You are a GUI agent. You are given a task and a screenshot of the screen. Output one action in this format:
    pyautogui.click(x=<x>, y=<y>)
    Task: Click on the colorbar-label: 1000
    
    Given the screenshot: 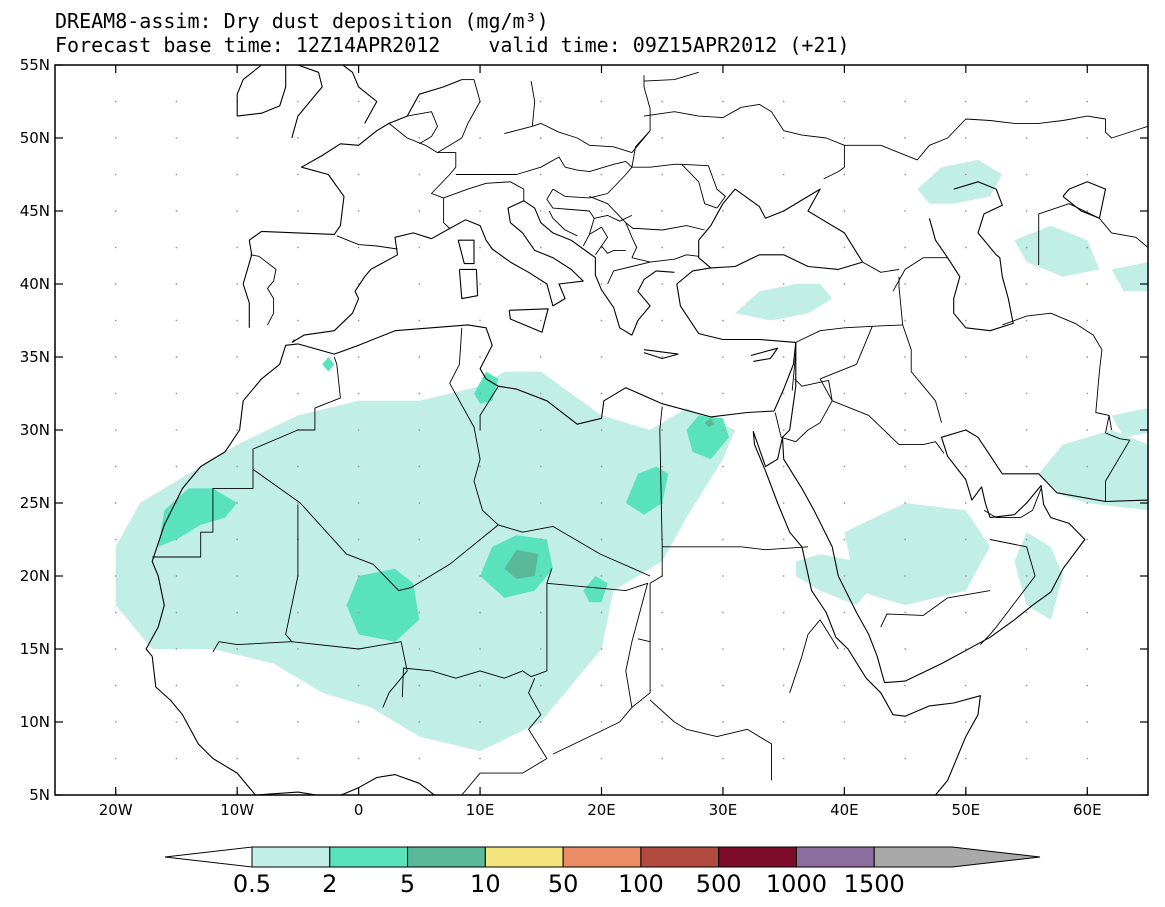 What is the action you would take?
    pyautogui.click(x=796, y=884)
    